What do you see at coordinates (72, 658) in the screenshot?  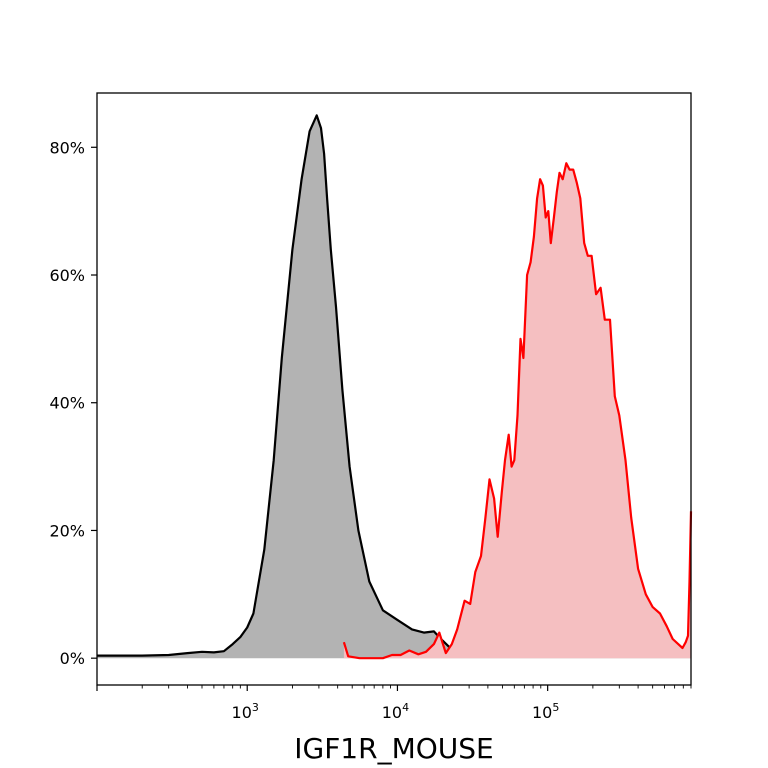 I see `y-tick-label: 0%` at bounding box center [72, 658].